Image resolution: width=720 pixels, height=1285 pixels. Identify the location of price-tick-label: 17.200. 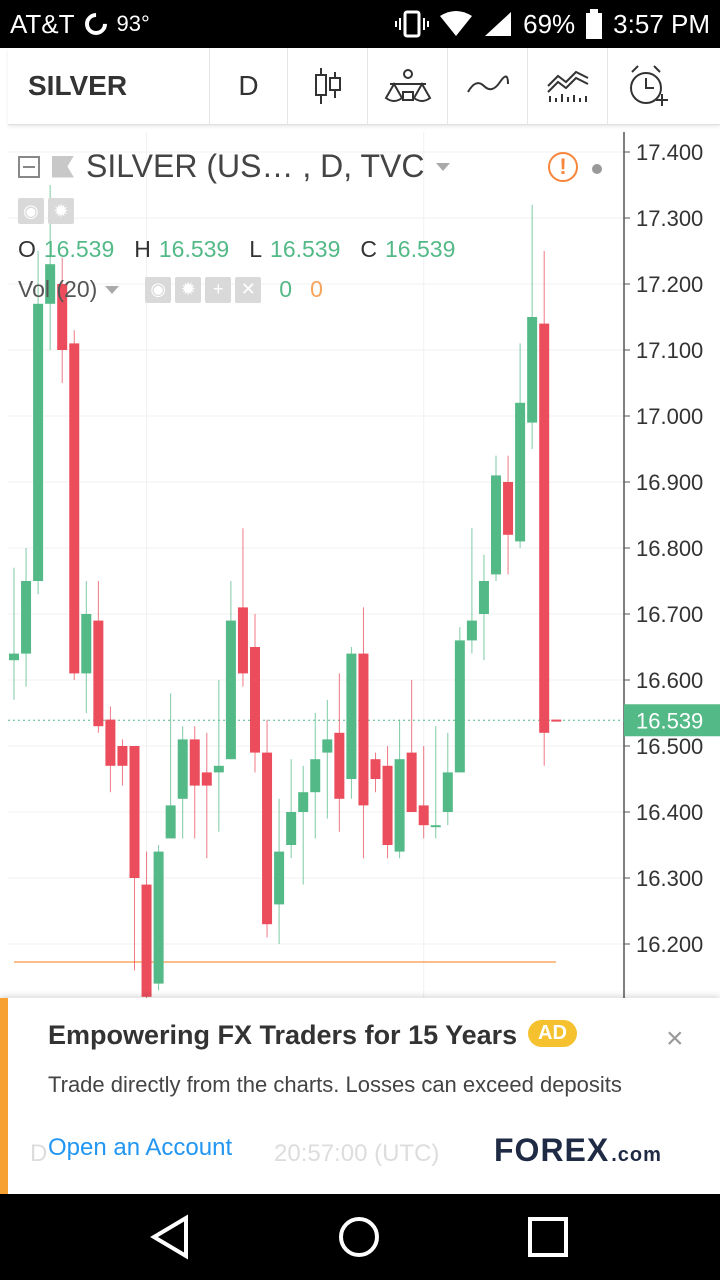
(669, 284).